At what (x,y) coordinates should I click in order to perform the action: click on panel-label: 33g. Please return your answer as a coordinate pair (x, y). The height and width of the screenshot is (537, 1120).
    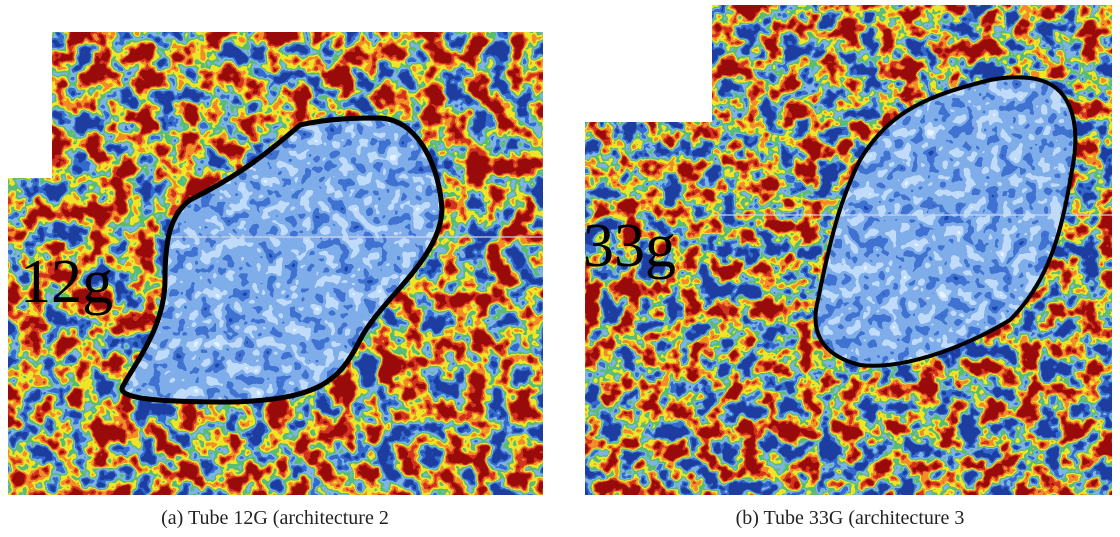
    Looking at the image, I should click on (629, 246).